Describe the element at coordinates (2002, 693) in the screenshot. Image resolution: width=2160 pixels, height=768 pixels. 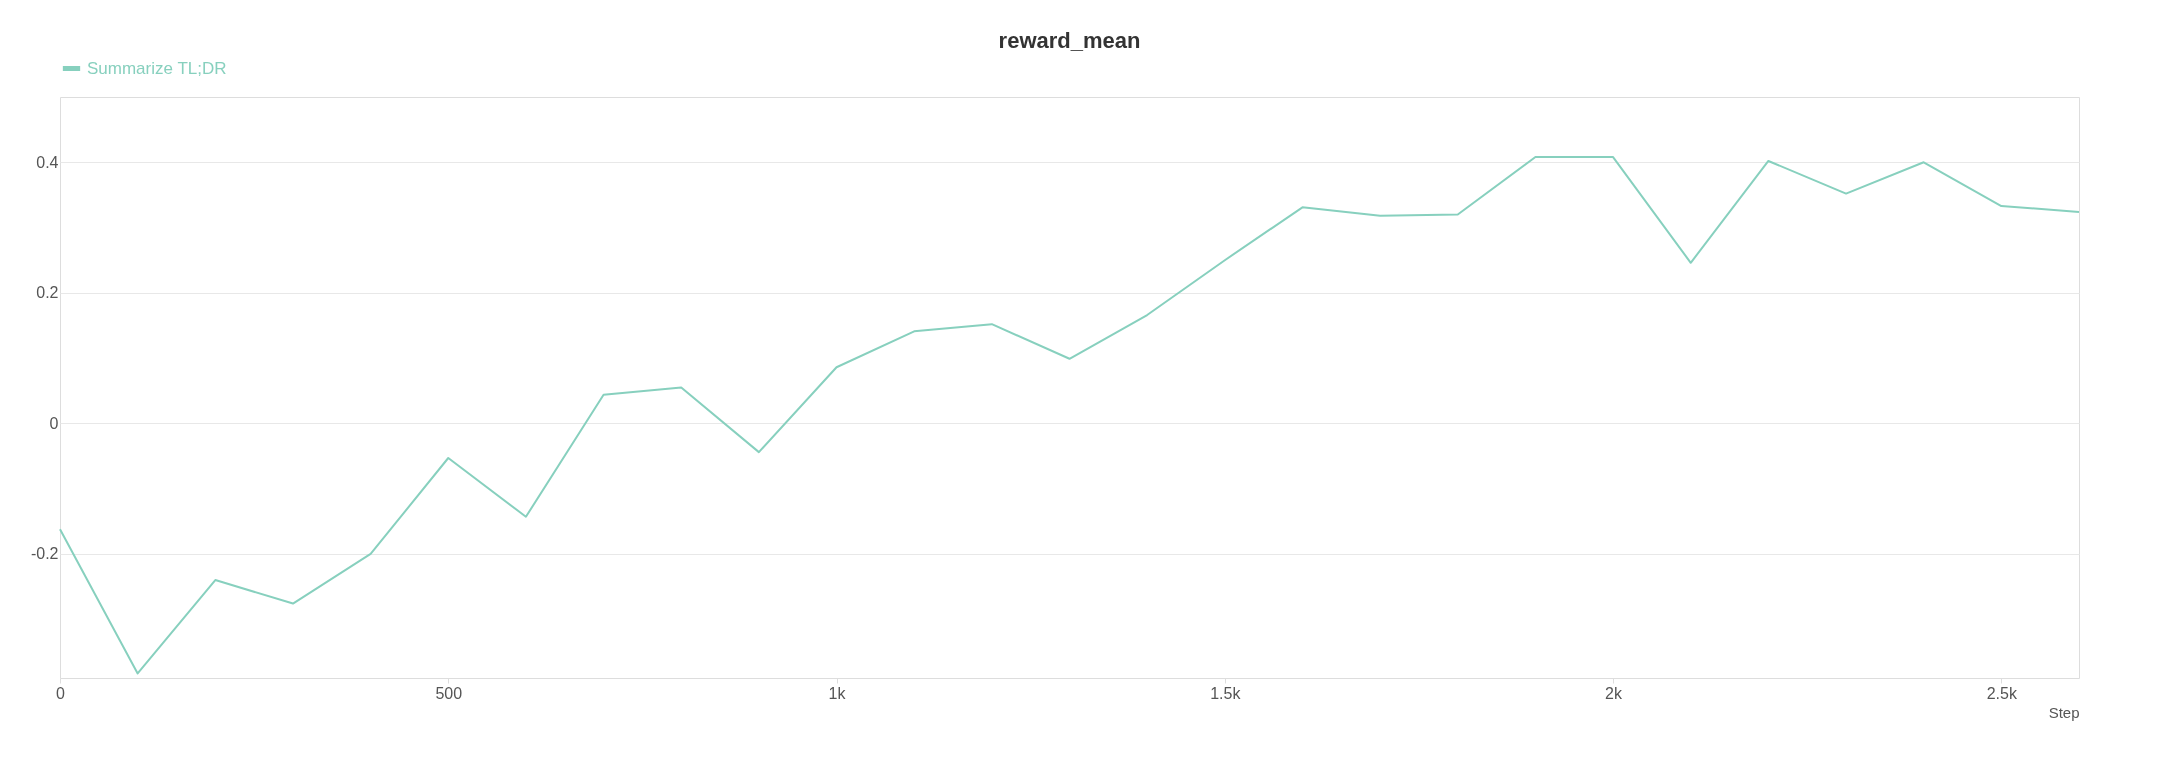
I see `x-tick-label: 2.5k` at that location.